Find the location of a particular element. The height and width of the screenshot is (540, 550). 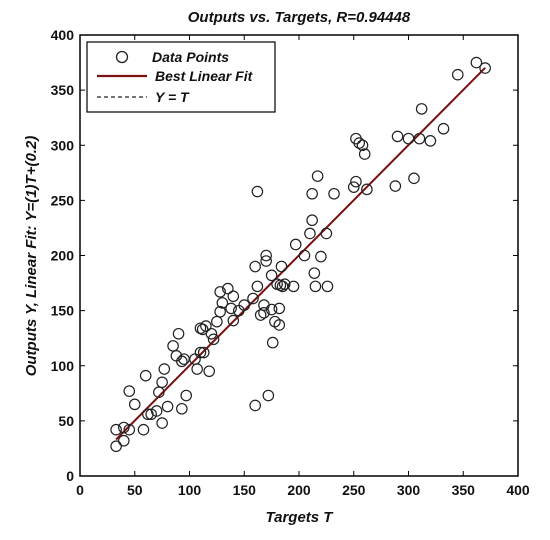

x-tick-label: 200 is located at coordinates (299, 490).